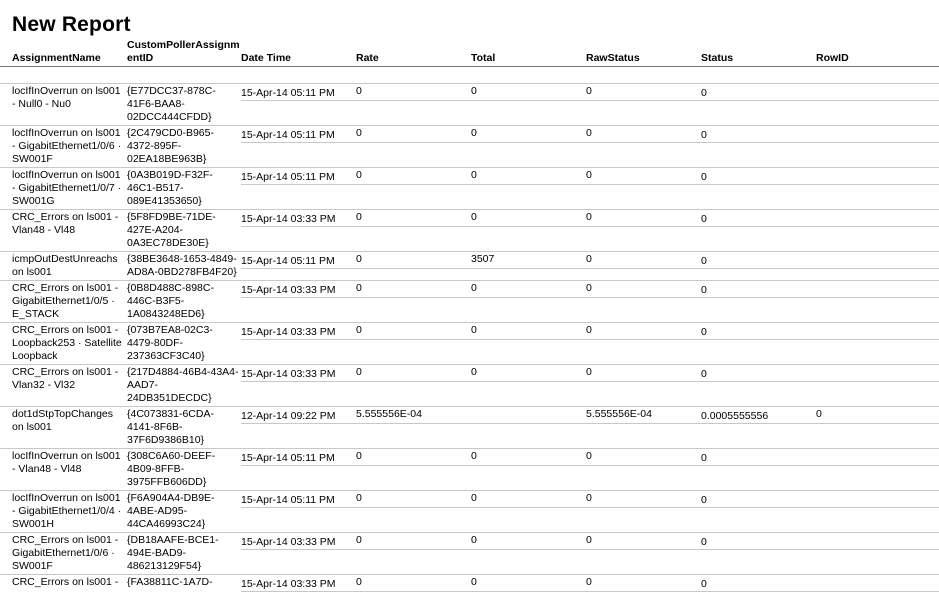 The image size is (939, 596). Describe the element at coordinates (71, 24) in the screenshot. I see `report-title: New Report` at that location.